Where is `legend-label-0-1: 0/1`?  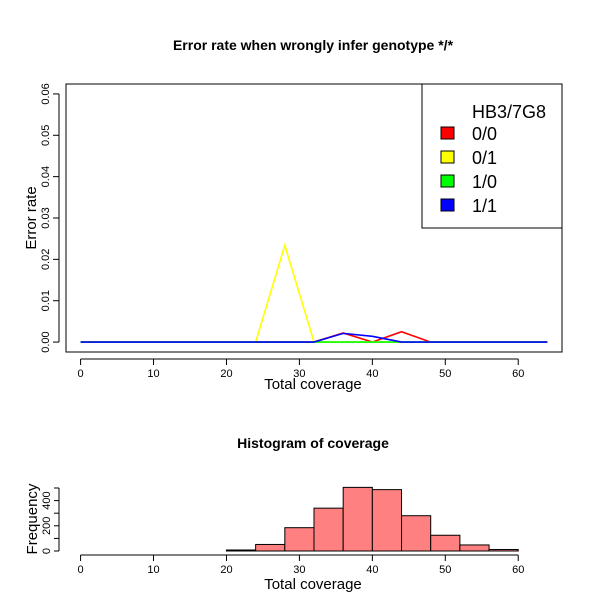 legend-label-0-1: 0/1 is located at coordinates (484, 158).